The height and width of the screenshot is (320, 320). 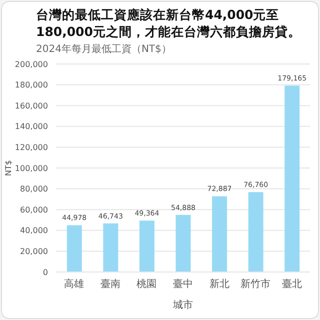 What do you see at coordinates (110, 284) in the screenshot?
I see `x-tick-label: 臺南` at bounding box center [110, 284].